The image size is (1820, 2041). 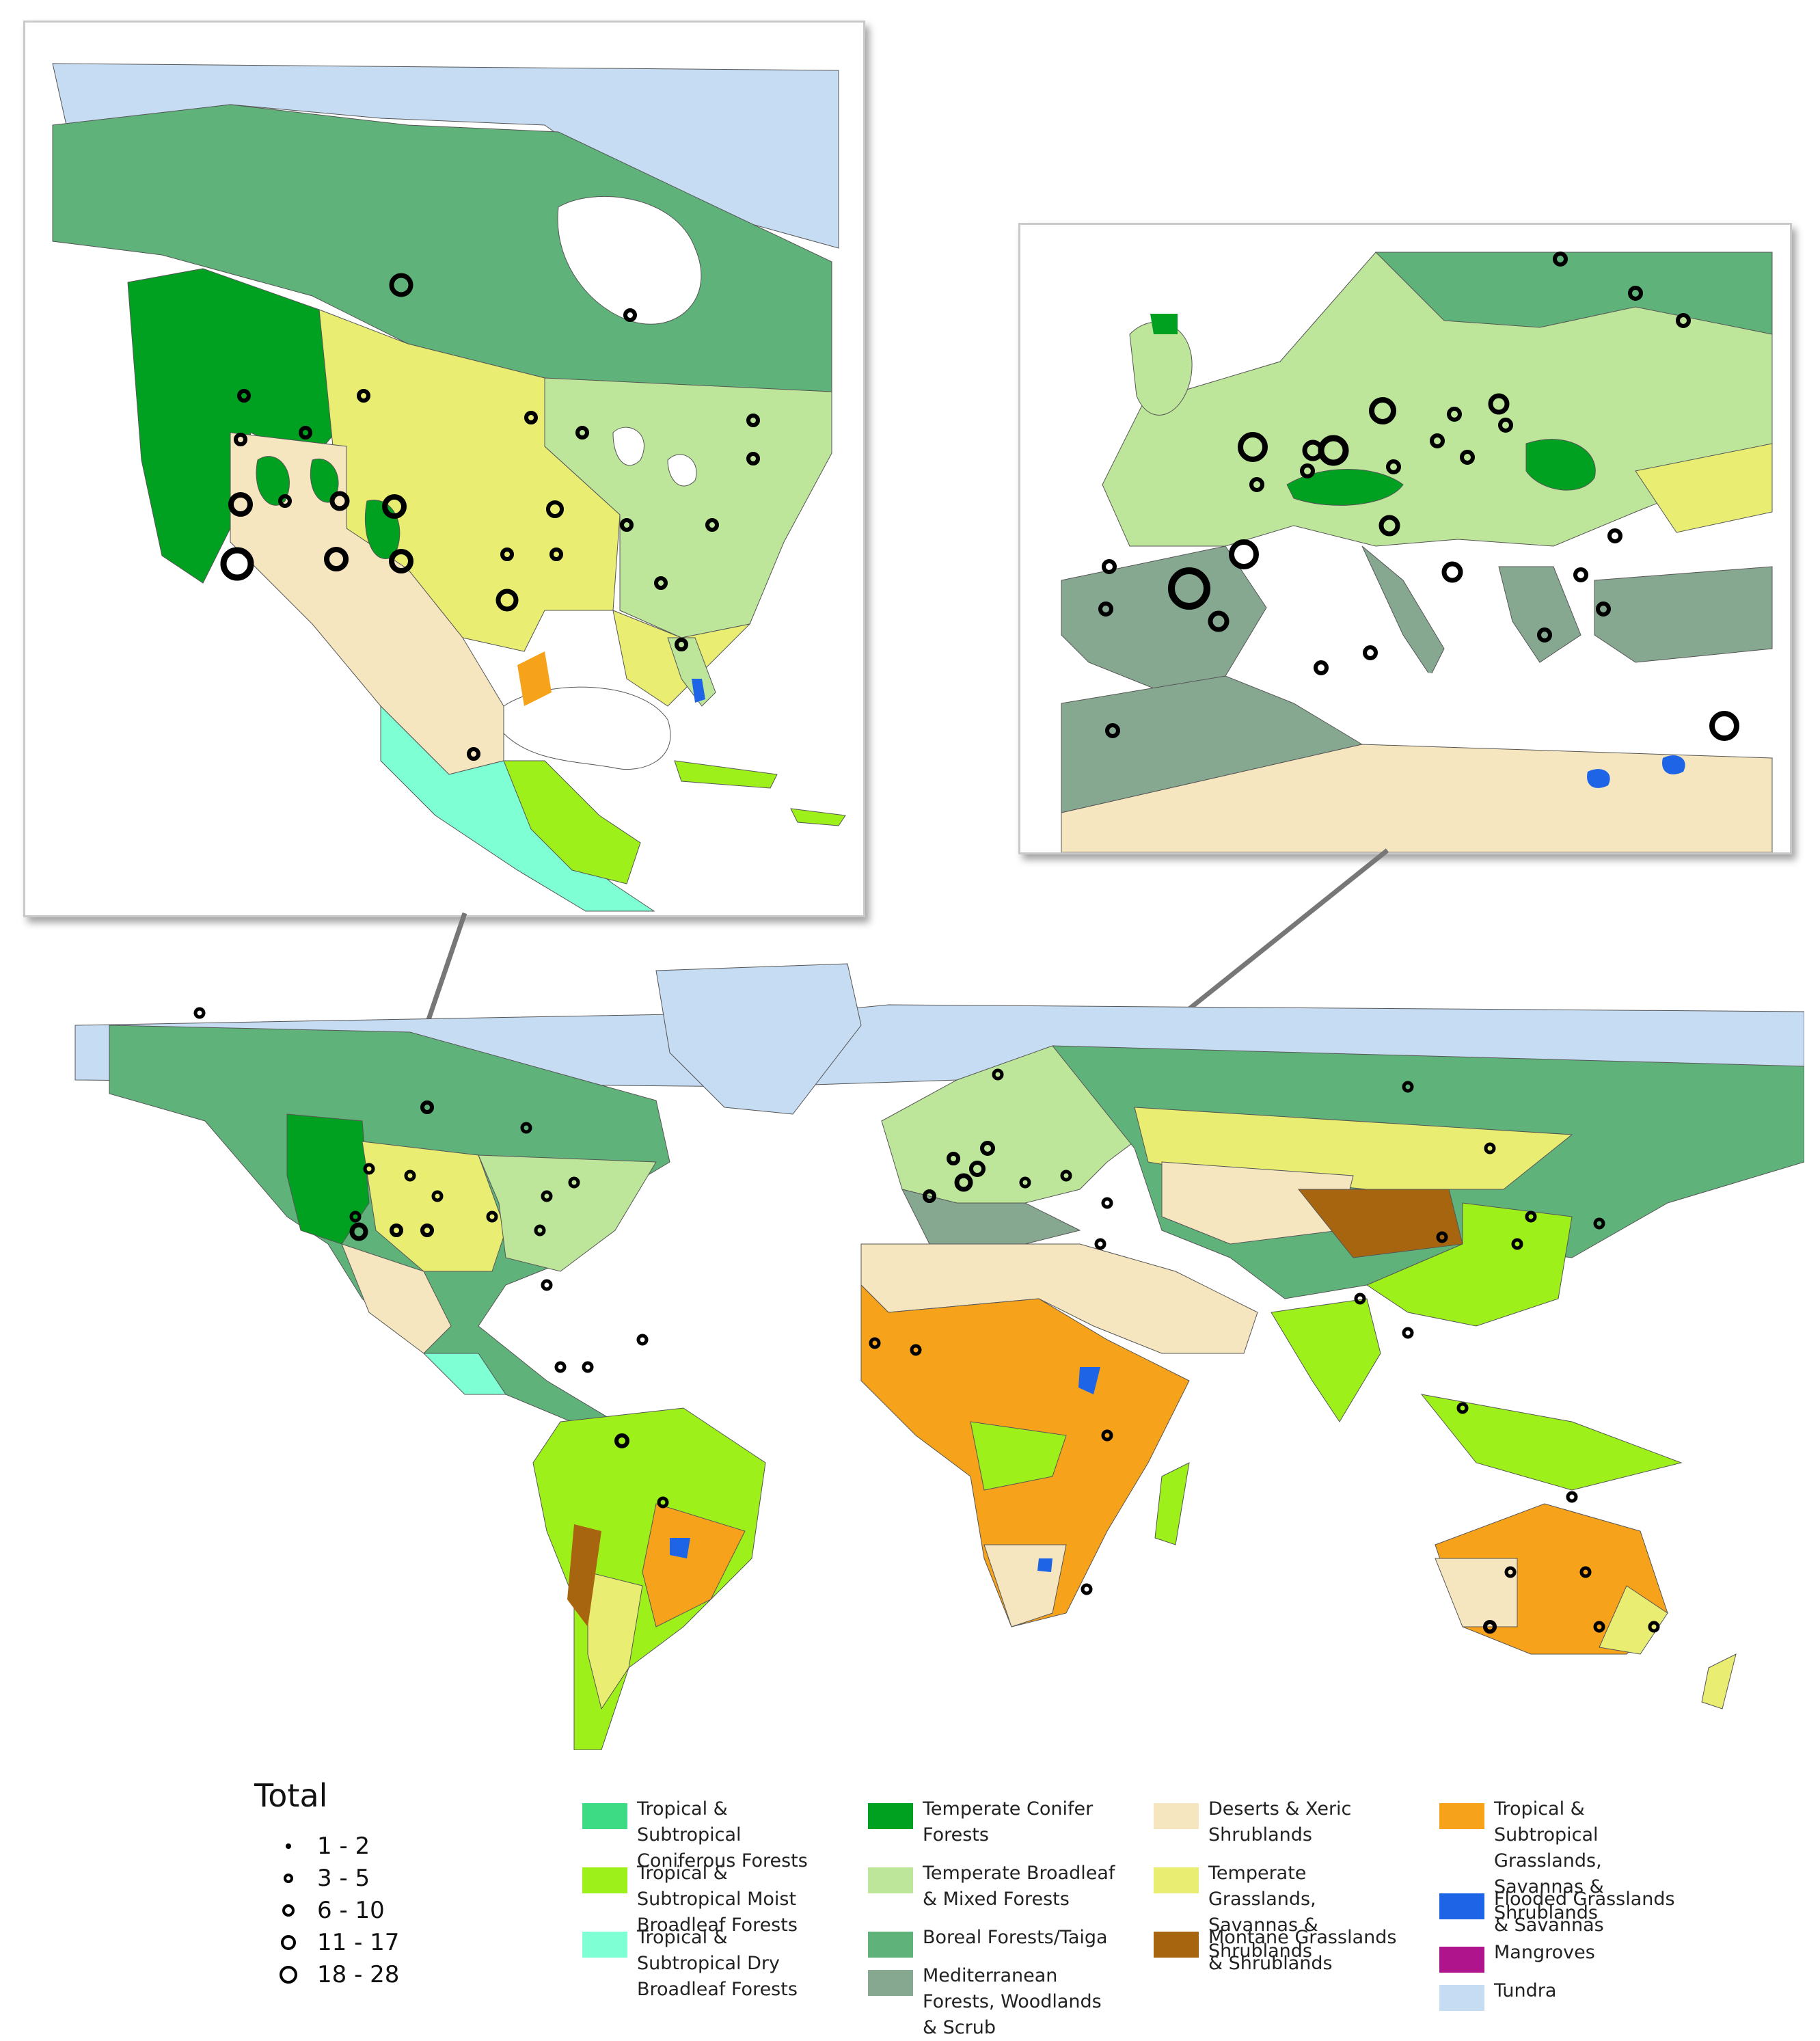 I want to click on legend-biome-flooded-grasslands: Flooded Grasslands & Savannas, so click(x=1565, y=1912).